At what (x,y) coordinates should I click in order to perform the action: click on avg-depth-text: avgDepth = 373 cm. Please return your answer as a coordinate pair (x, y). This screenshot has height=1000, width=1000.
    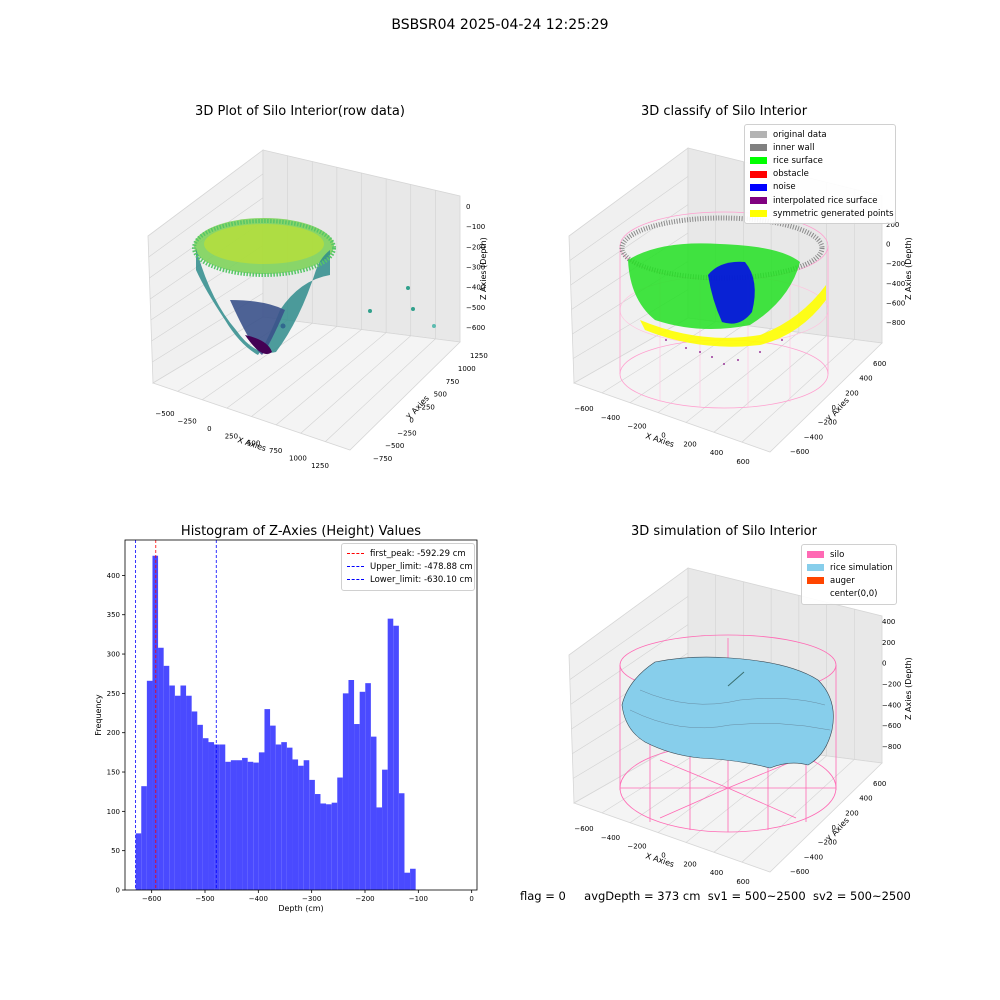
    Looking at the image, I should click on (642, 896).